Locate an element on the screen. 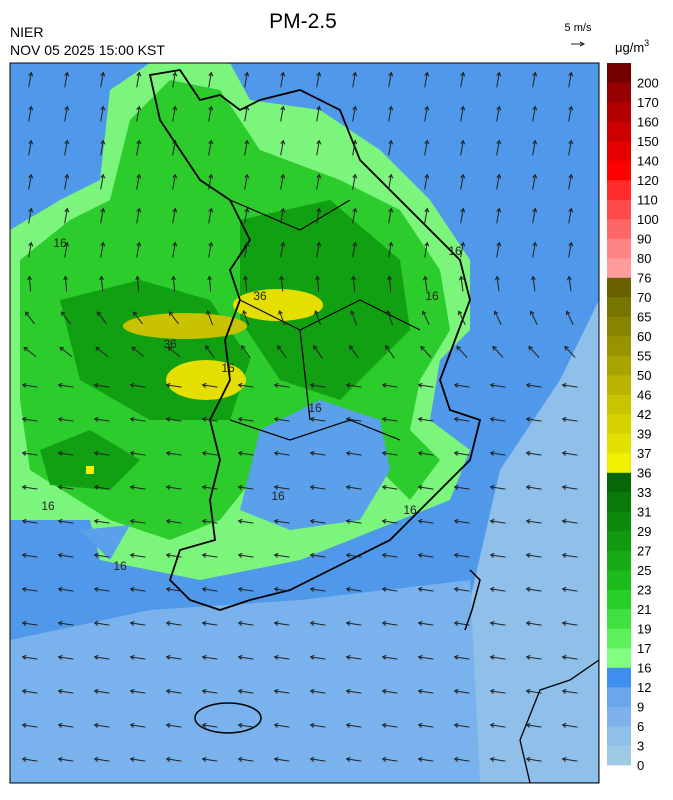  colorbar-label: 76 is located at coordinates (644, 278).